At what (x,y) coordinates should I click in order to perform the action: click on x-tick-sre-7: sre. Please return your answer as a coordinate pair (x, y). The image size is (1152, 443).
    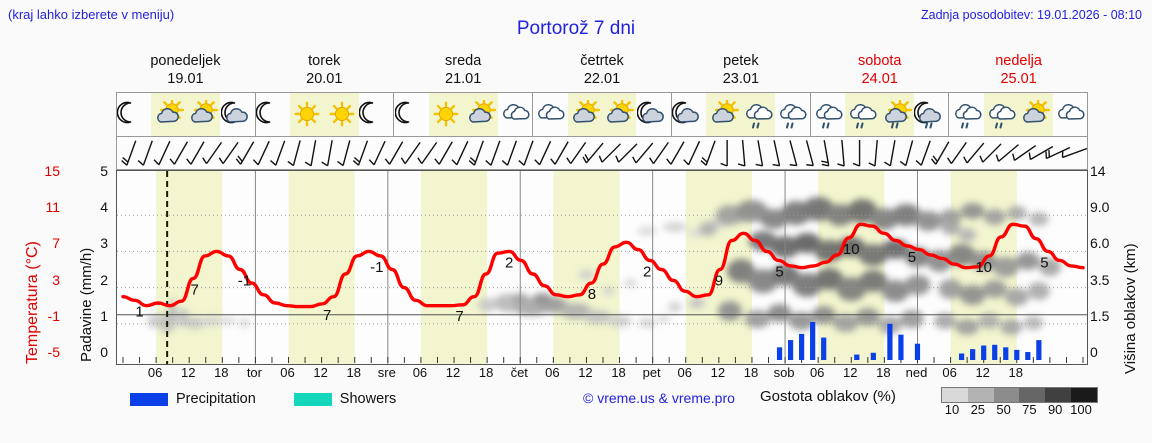
    Looking at the image, I should click on (386, 372).